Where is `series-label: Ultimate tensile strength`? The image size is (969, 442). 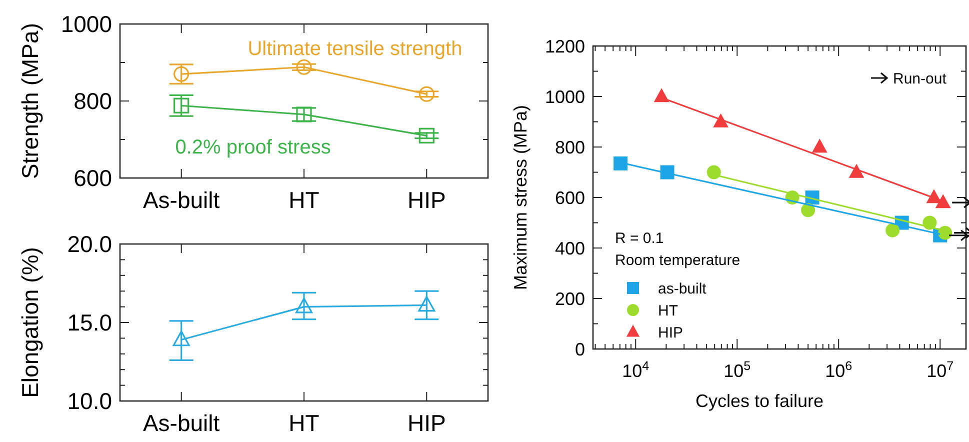 series-label: Ultimate tensile strength is located at coordinates (355, 49).